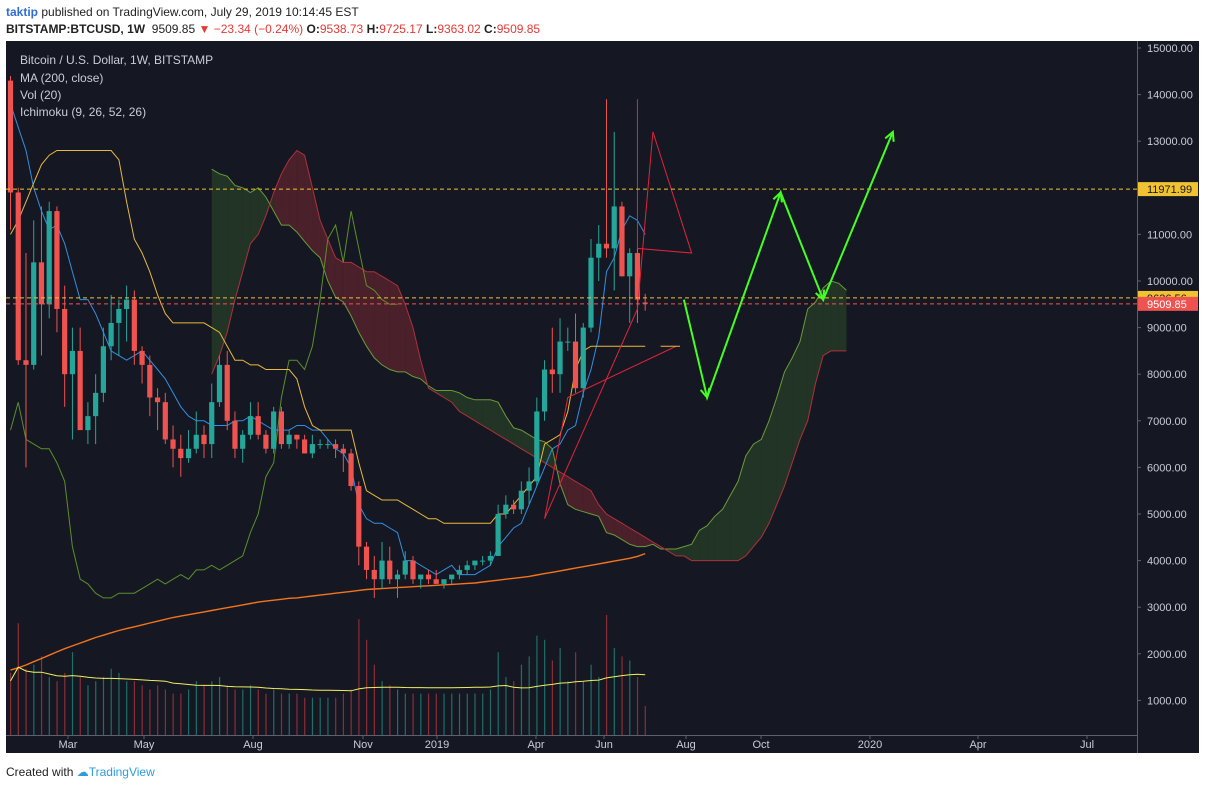  What do you see at coordinates (1167, 468) in the screenshot?
I see `y-tick-label: 6000.00` at bounding box center [1167, 468].